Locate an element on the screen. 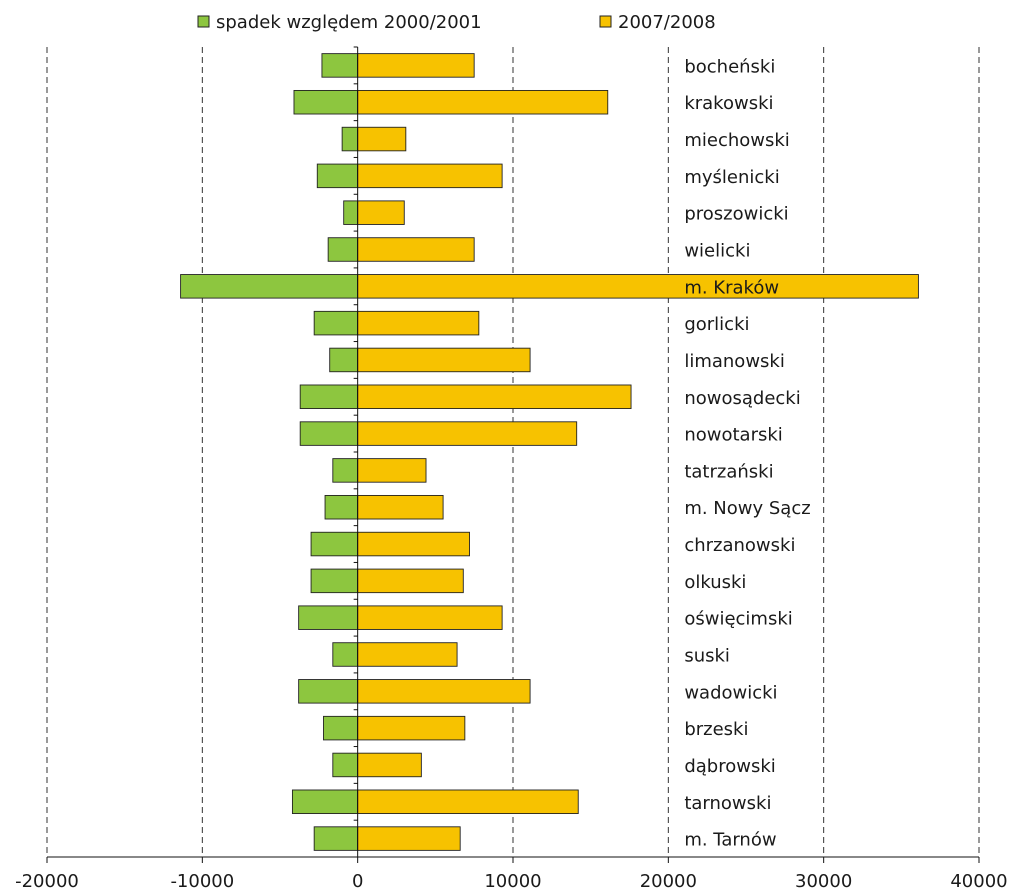 This screenshot has height=895, width=1015. category-label: proszowicki is located at coordinates (736, 214).